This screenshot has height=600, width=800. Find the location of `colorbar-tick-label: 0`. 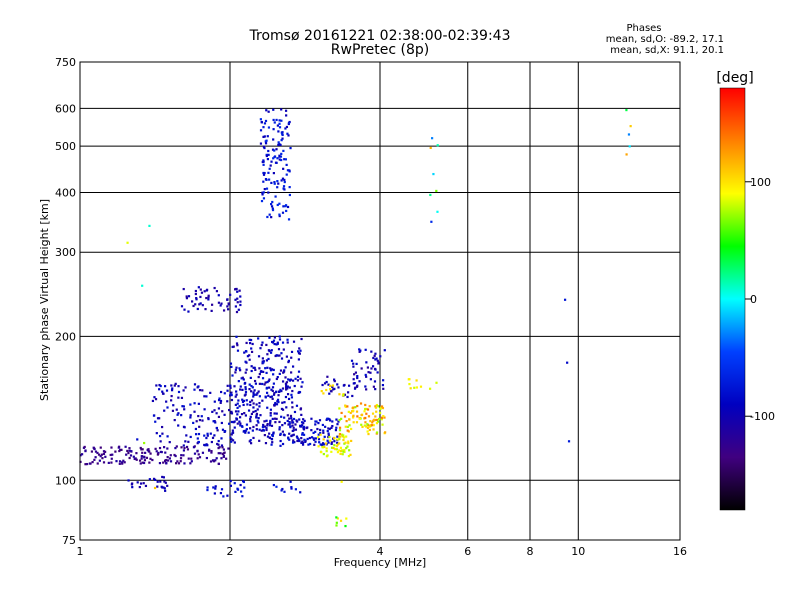

colorbar-tick-label: 0 is located at coordinates (753, 299).